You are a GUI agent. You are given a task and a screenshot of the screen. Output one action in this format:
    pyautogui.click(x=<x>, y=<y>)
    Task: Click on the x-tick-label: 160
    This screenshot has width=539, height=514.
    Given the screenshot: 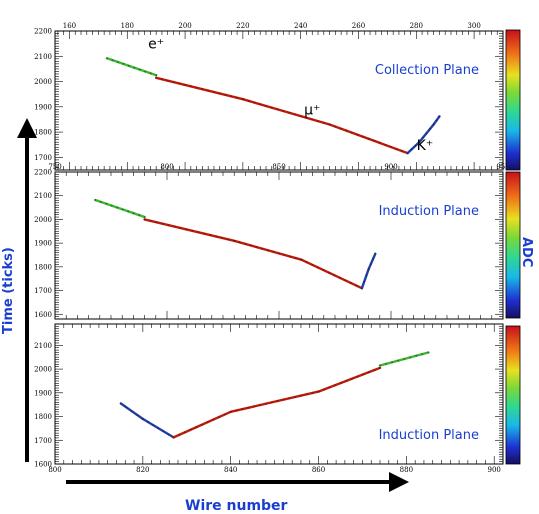 What is the action you would take?
    pyautogui.click(x=69, y=26)
    